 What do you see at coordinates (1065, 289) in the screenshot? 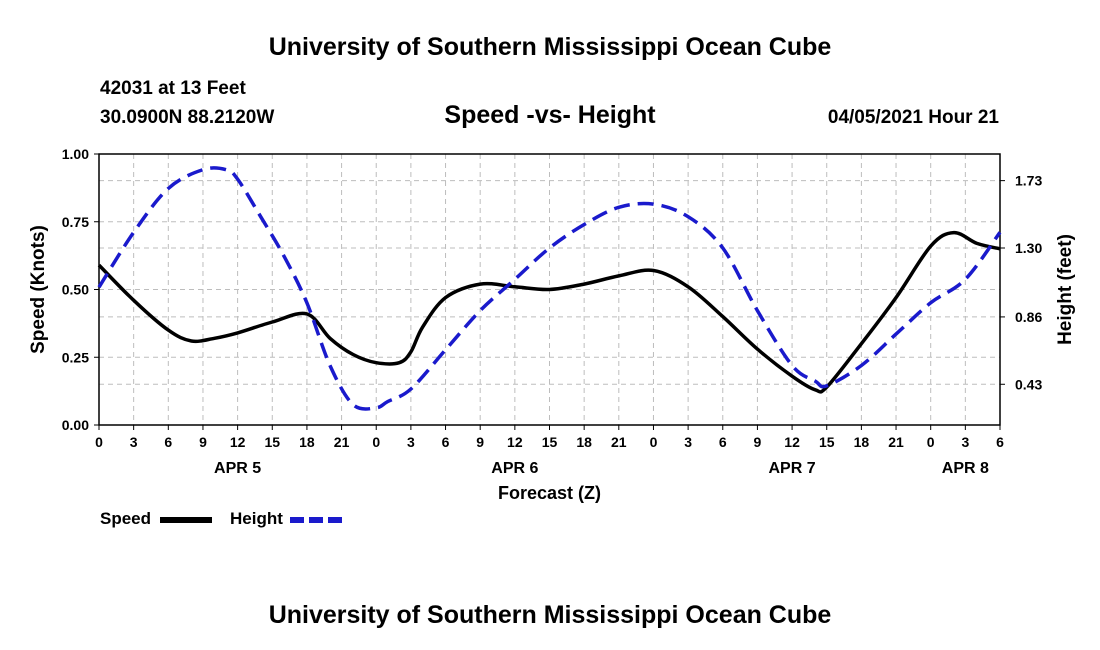
I see `y2-axis-title: Height (feet)` at bounding box center [1065, 289].